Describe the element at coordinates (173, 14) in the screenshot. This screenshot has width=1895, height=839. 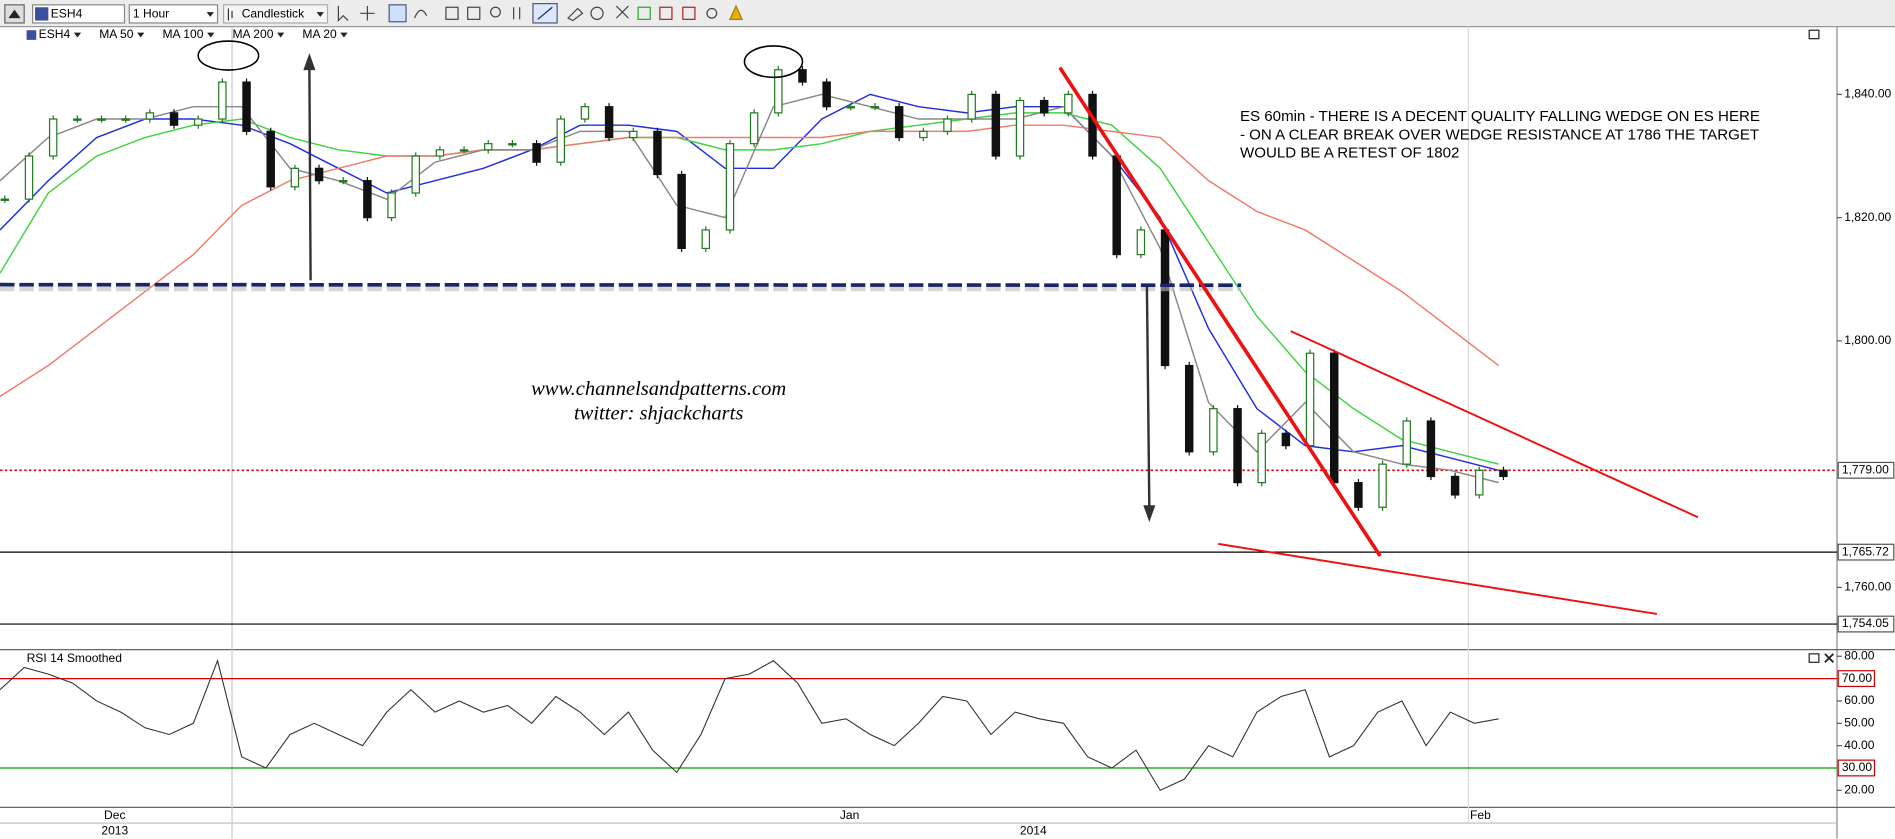
I see `interval-dropdown` at that location.